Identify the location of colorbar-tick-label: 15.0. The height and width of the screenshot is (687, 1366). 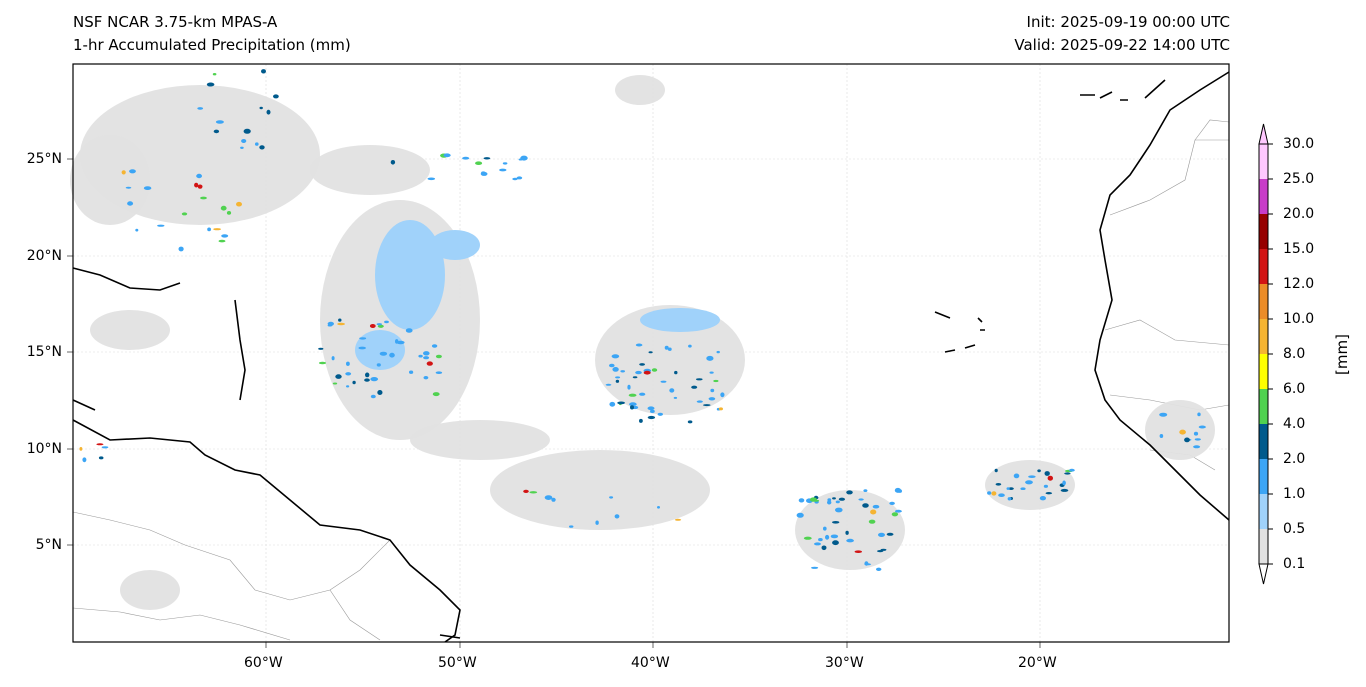
(1299, 249).